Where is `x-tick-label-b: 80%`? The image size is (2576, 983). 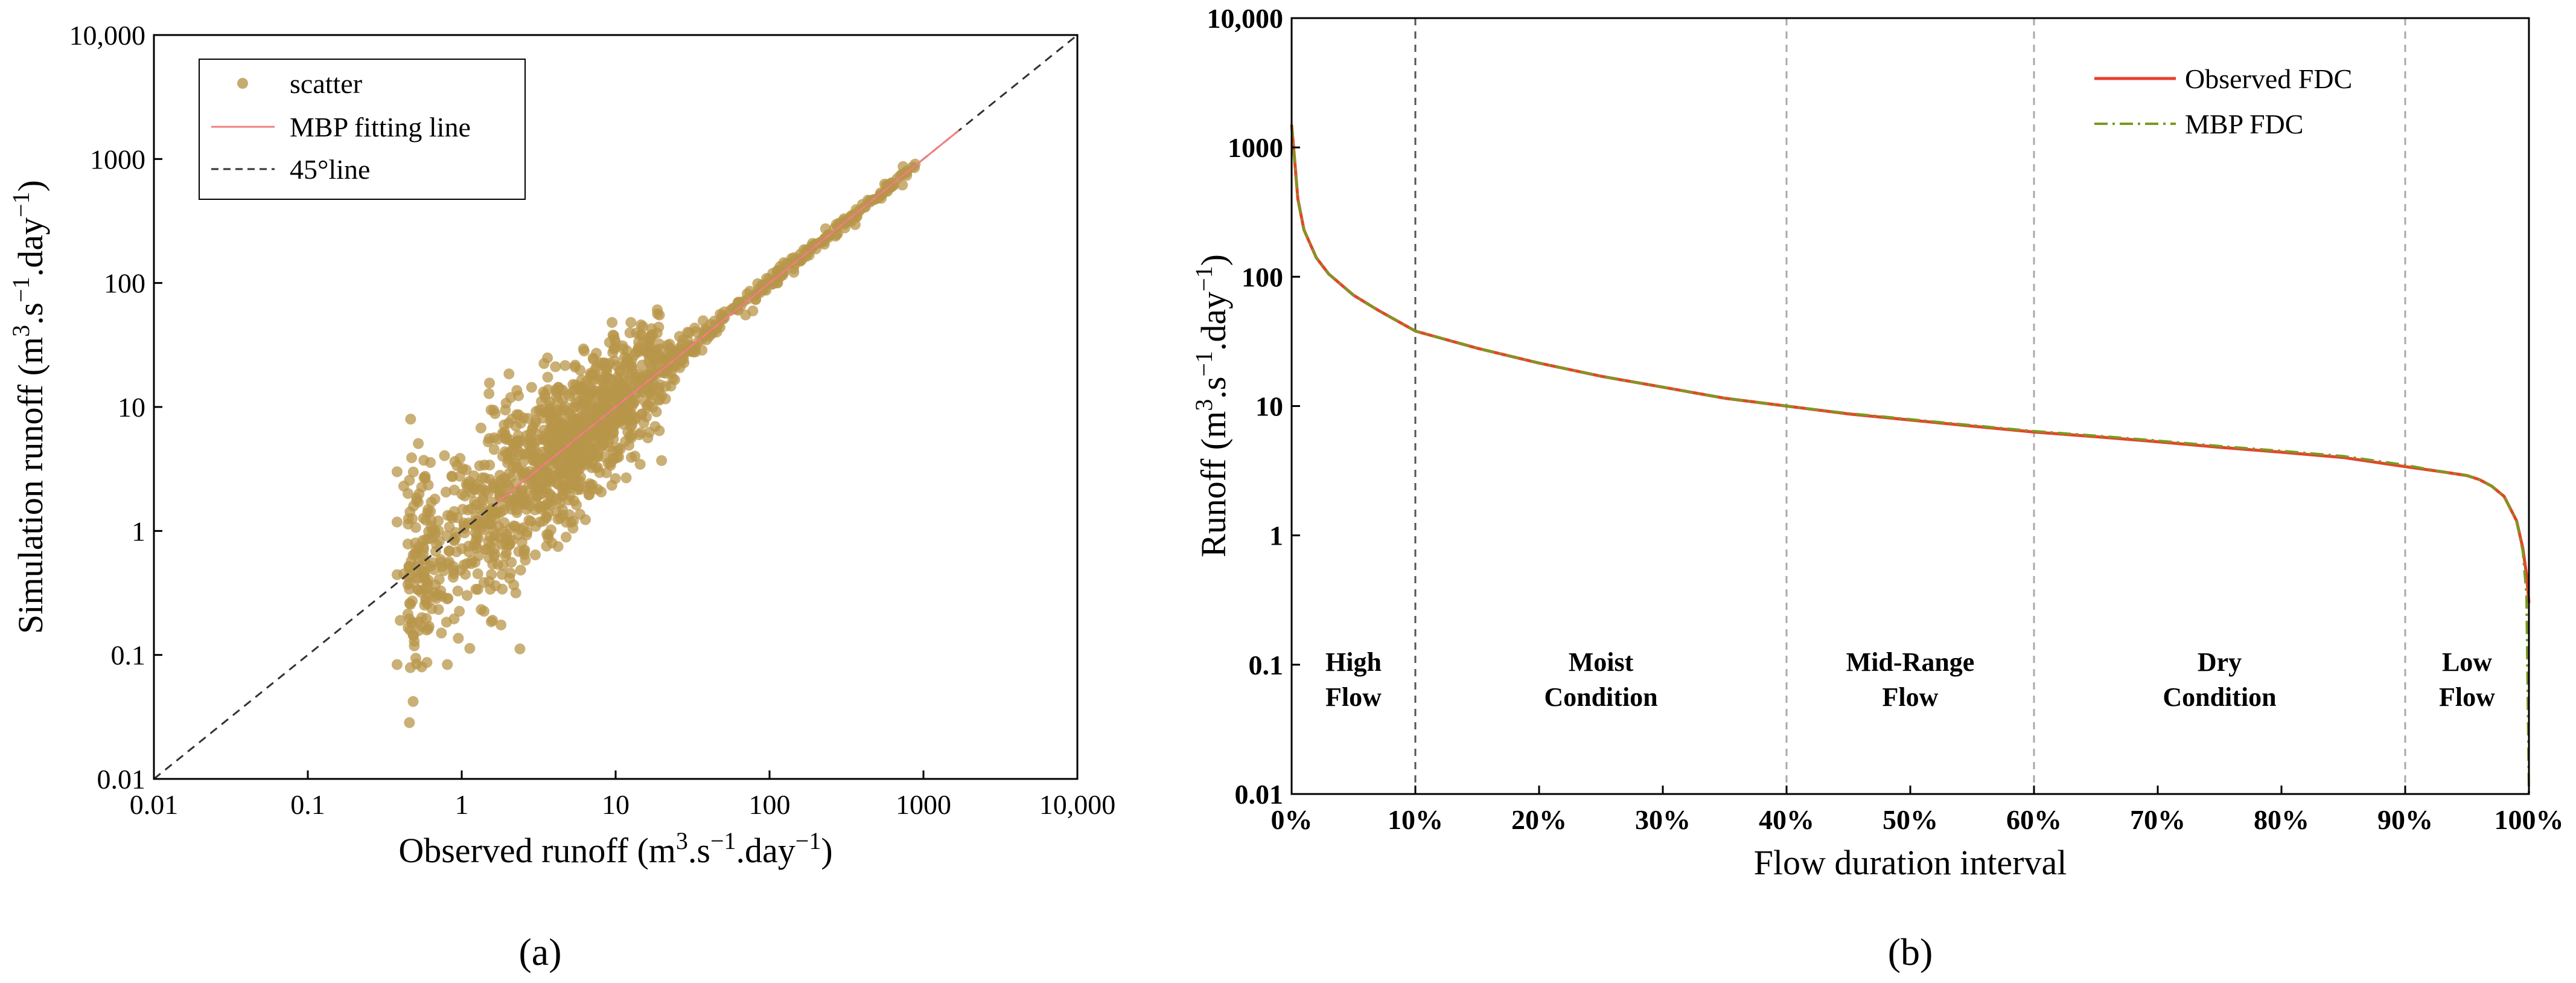
x-tick-label-b: 80% is located at coordinates (2281, 819).